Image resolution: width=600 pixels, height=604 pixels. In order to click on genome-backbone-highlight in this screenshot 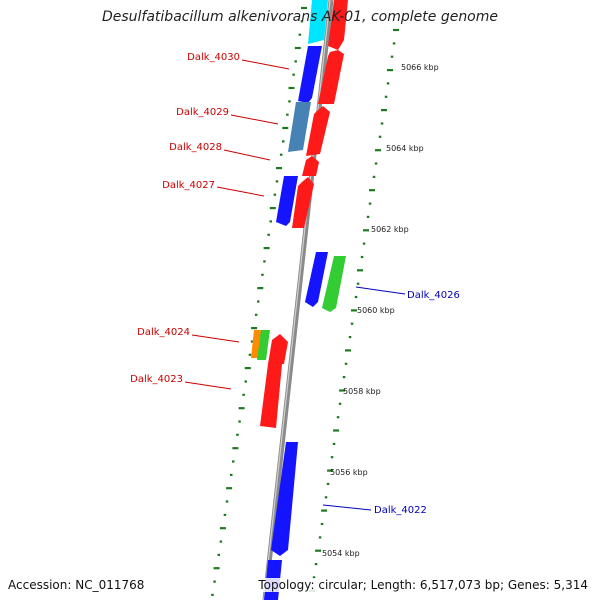, I will do `click(297, 300)`.